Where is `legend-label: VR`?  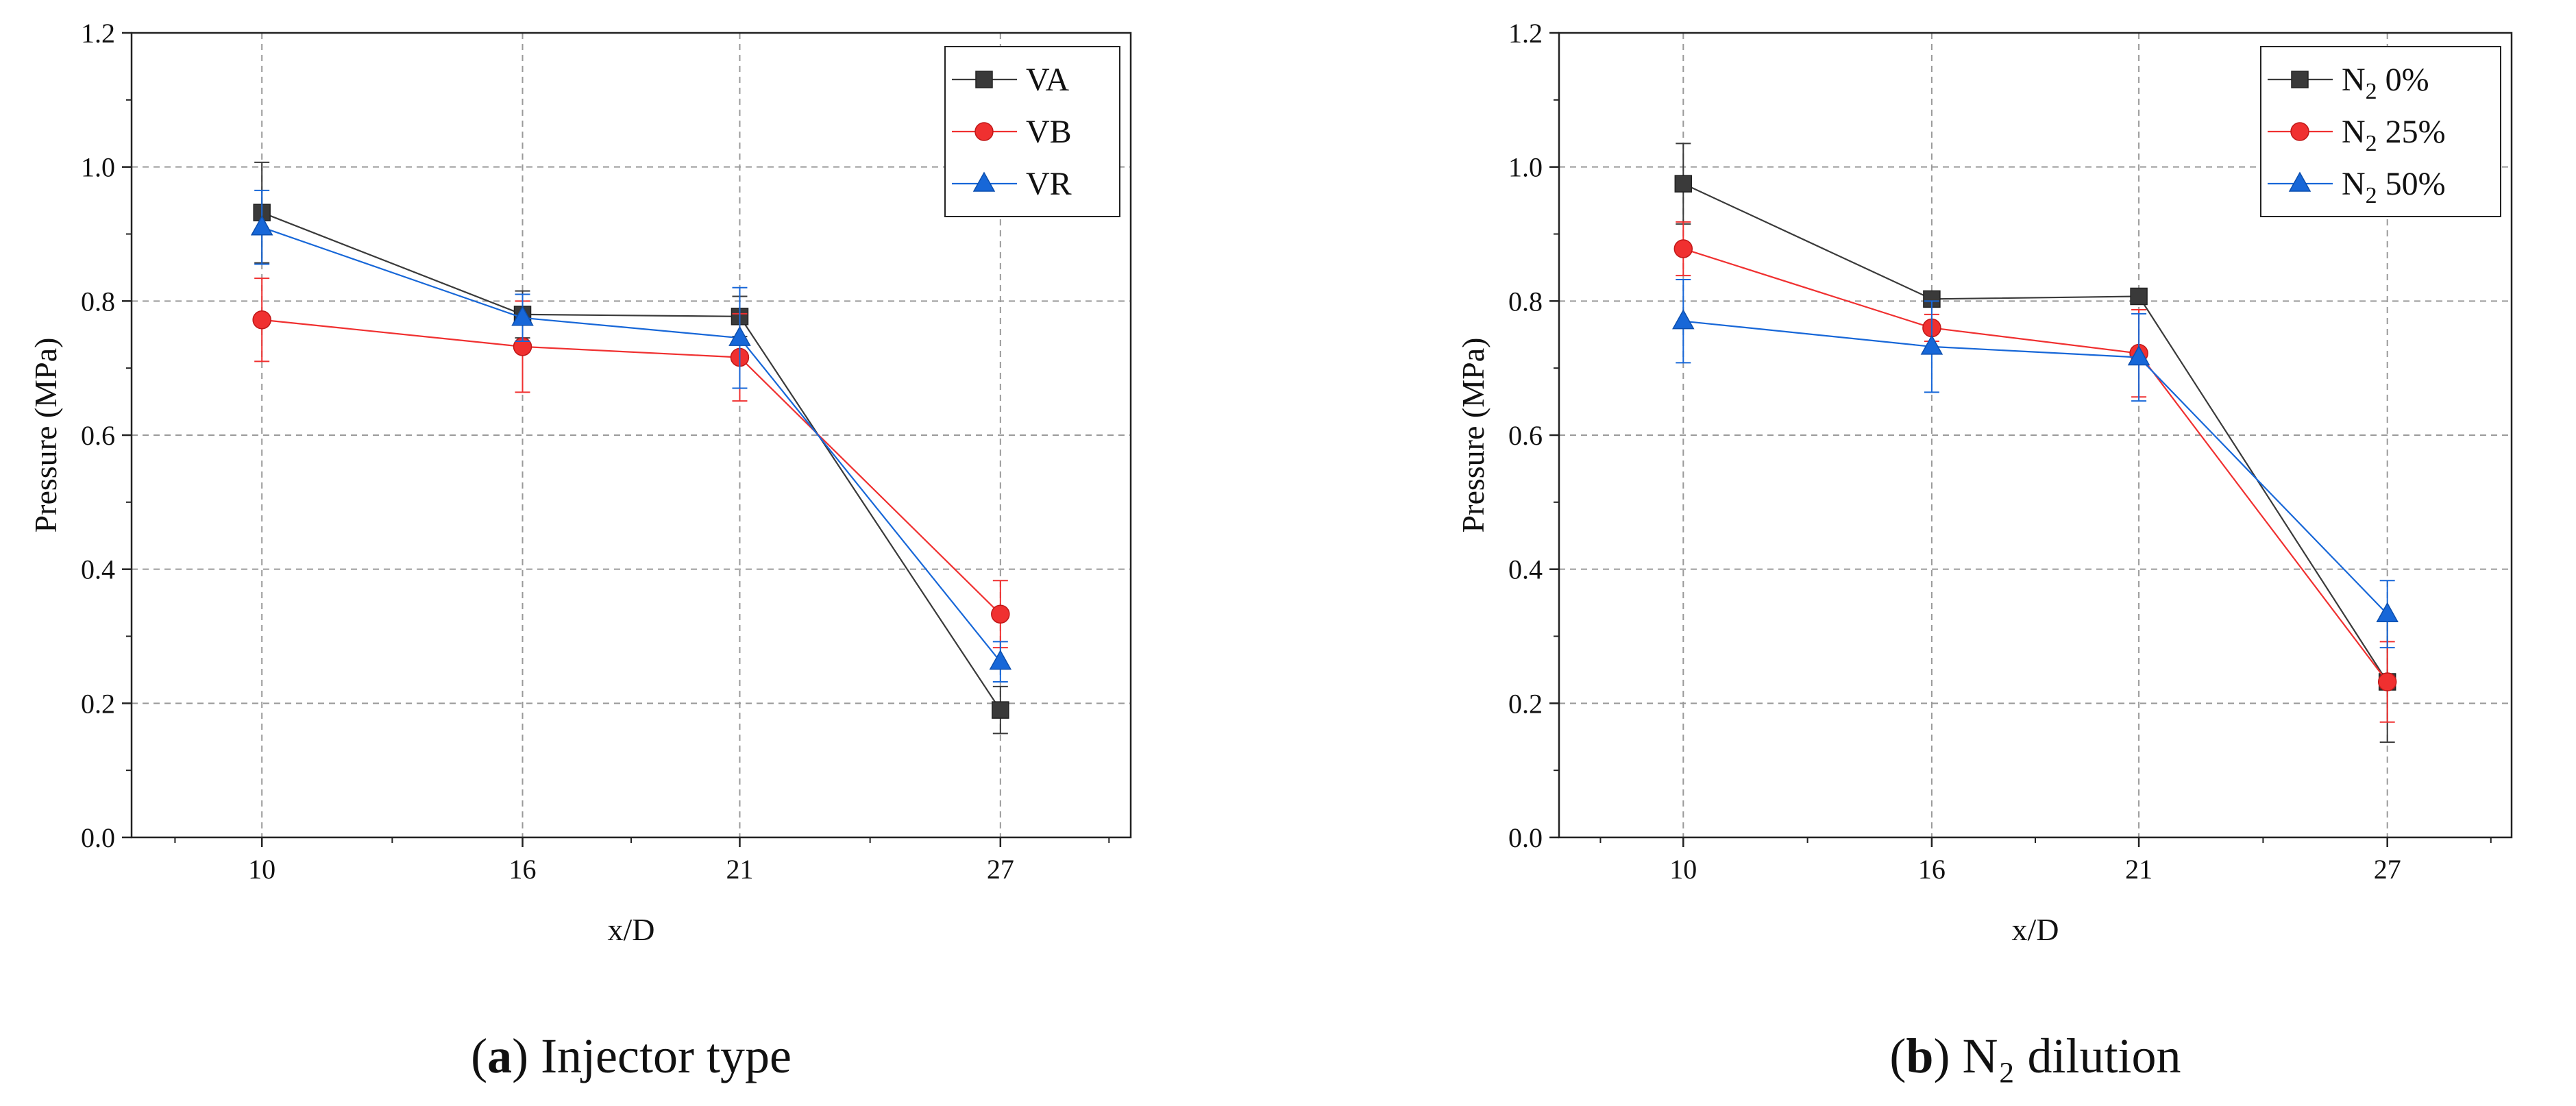
legend-label: VR is located at coordinates (1049, 184).